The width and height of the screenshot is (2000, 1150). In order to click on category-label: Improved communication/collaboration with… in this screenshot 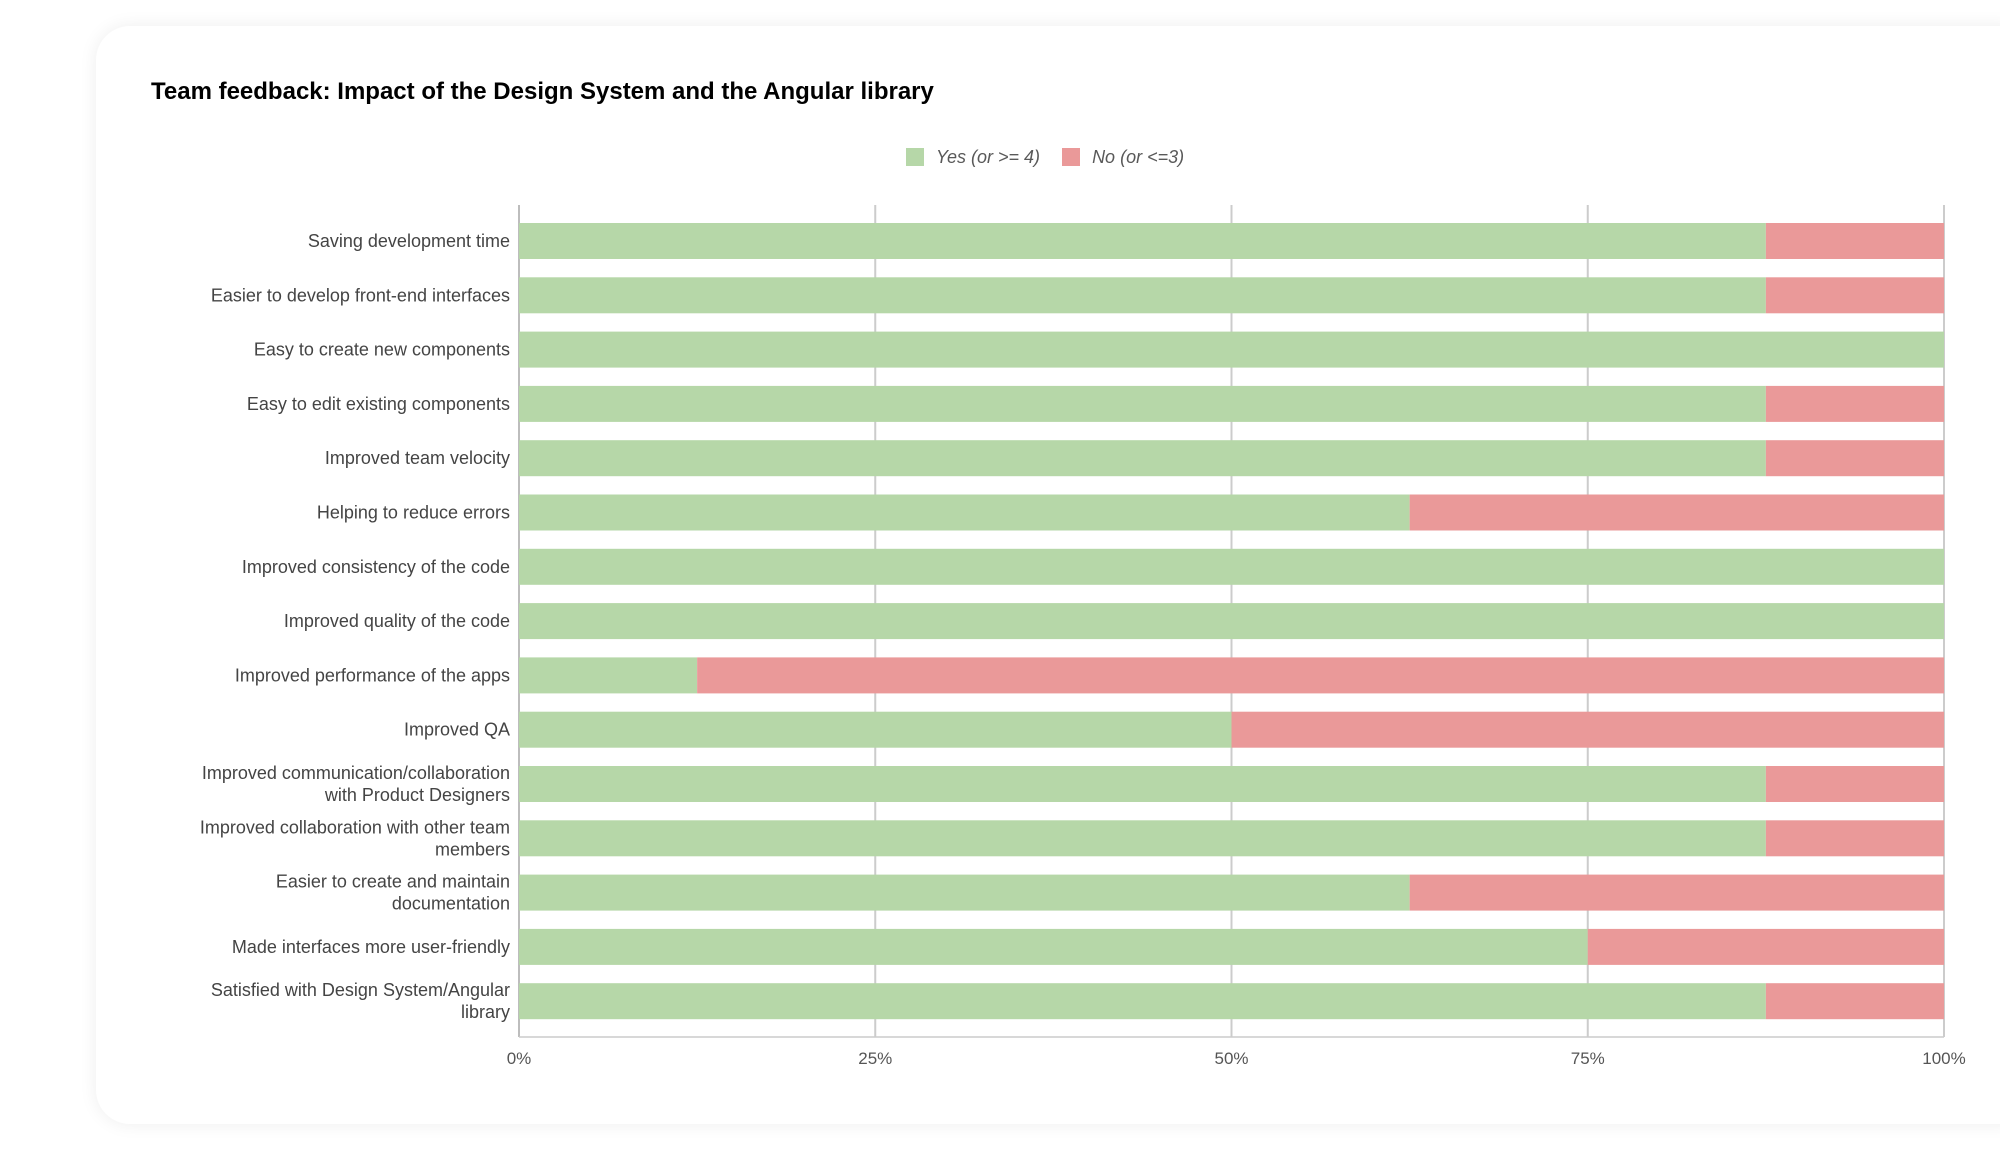, I will do `click(356, 784)`.